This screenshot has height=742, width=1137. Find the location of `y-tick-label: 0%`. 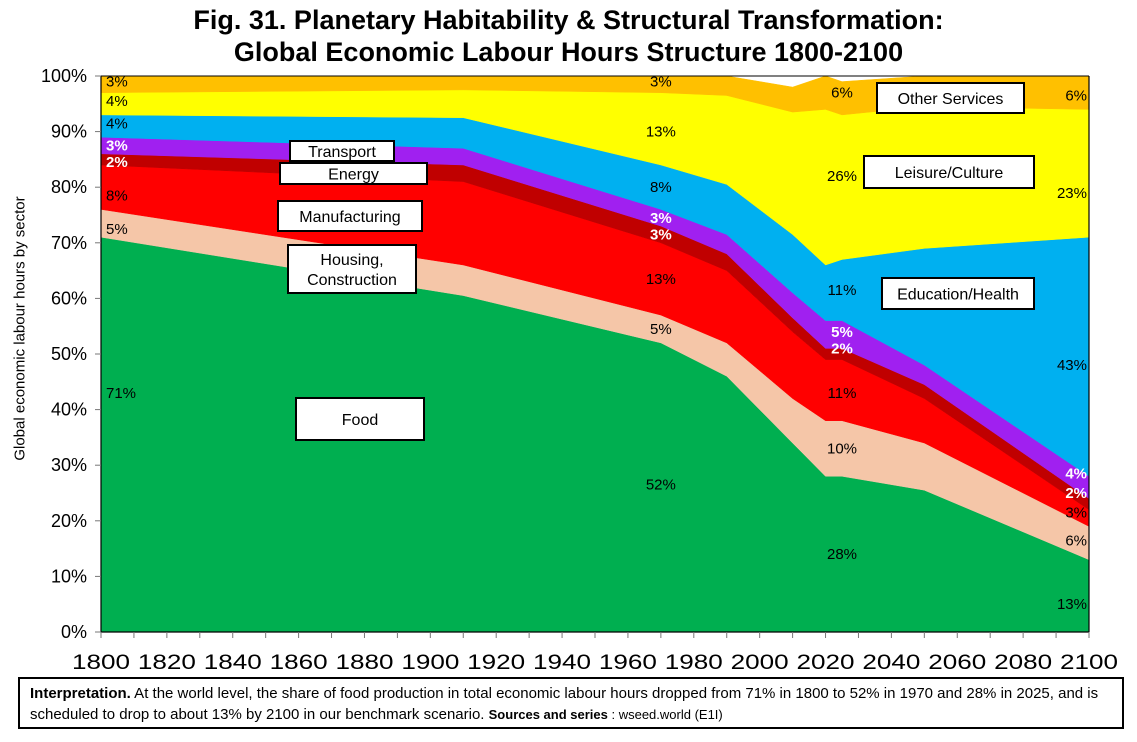

y-tick-label: 0% is located at coordinates (74, 632).